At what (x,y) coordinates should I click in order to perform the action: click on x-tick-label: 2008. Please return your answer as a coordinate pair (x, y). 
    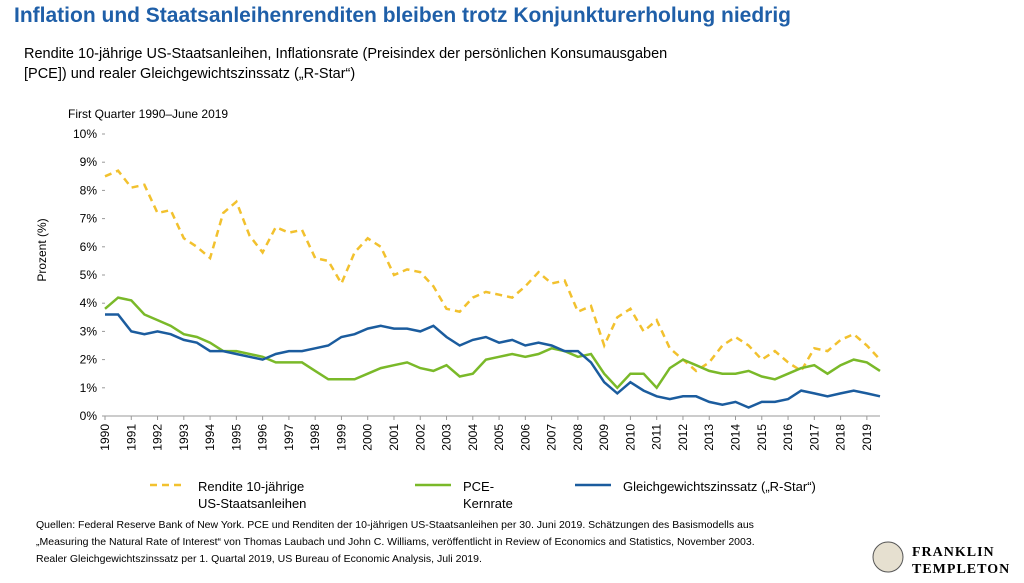
    Looking at the image, I should click on (578, 437).